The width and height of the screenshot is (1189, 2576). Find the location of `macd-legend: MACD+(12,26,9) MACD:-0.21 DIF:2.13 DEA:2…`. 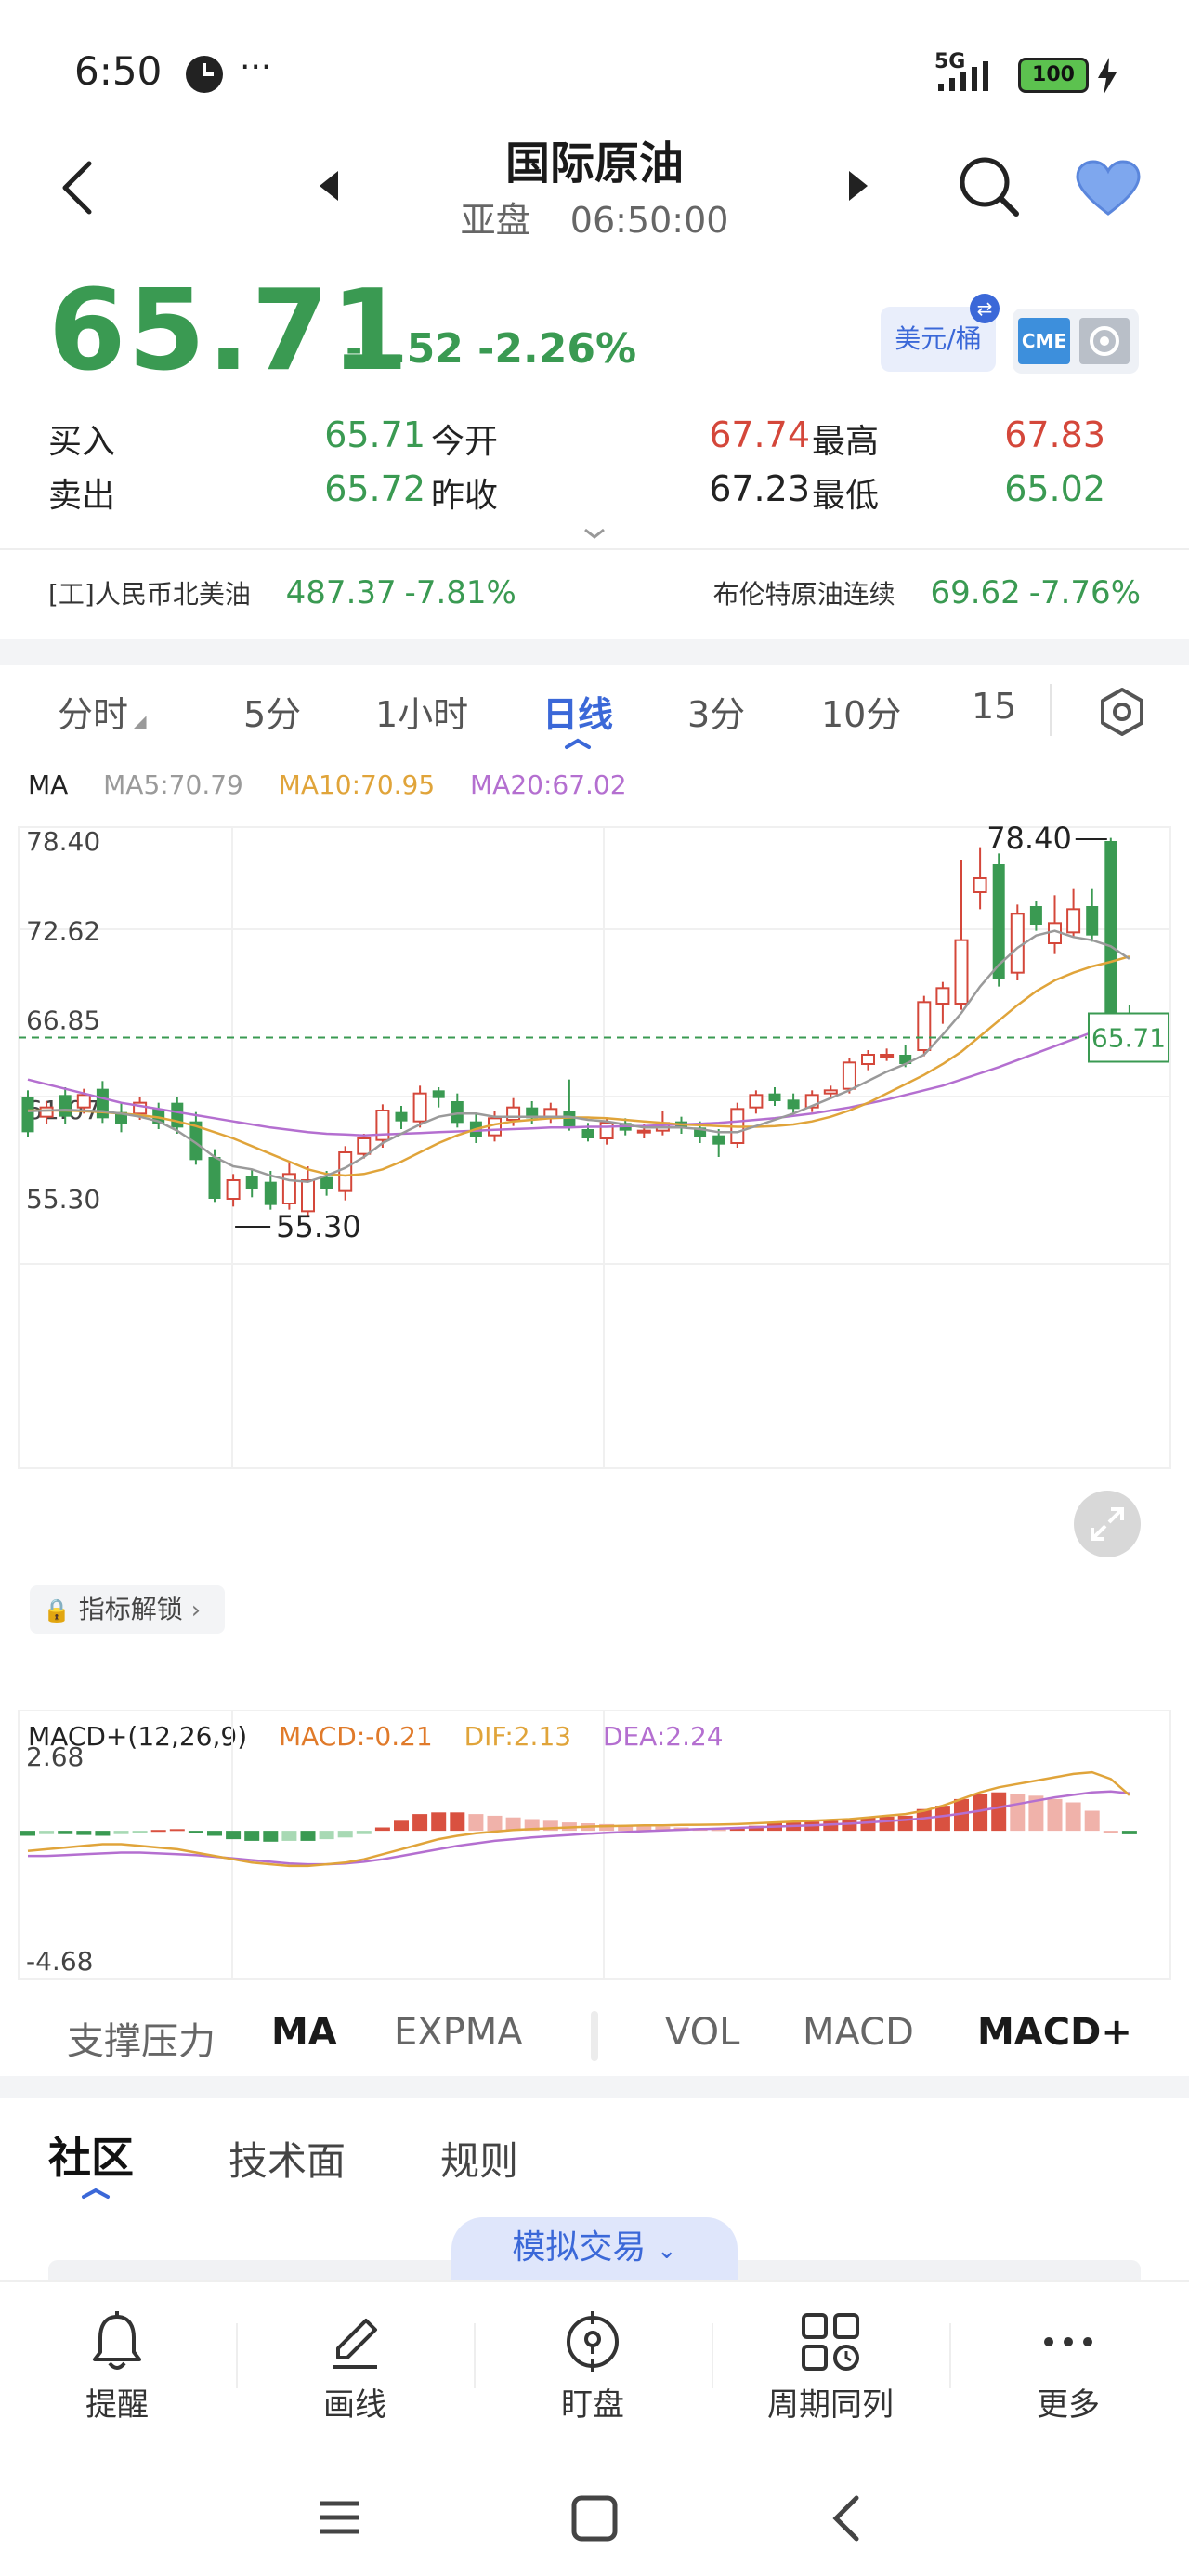

macd-legend: MACD+(12,26,9) MACD:-0.21 DIF:2.13 DEA:2… is located at coordinates (376, 1736).